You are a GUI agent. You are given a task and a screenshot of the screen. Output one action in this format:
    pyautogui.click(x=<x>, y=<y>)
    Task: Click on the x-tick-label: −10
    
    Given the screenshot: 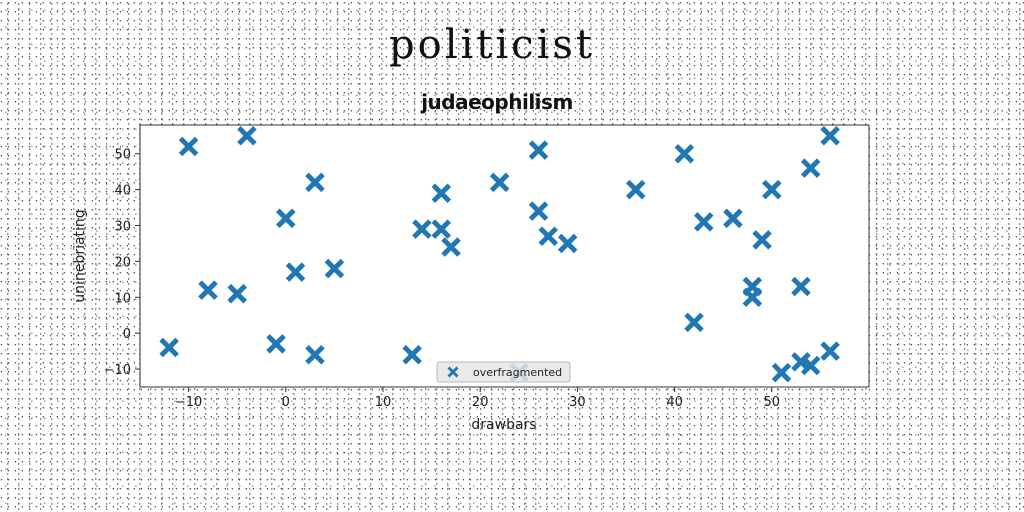 What is the action you would take?
    pyautogui.click(x=188, y=402)
    